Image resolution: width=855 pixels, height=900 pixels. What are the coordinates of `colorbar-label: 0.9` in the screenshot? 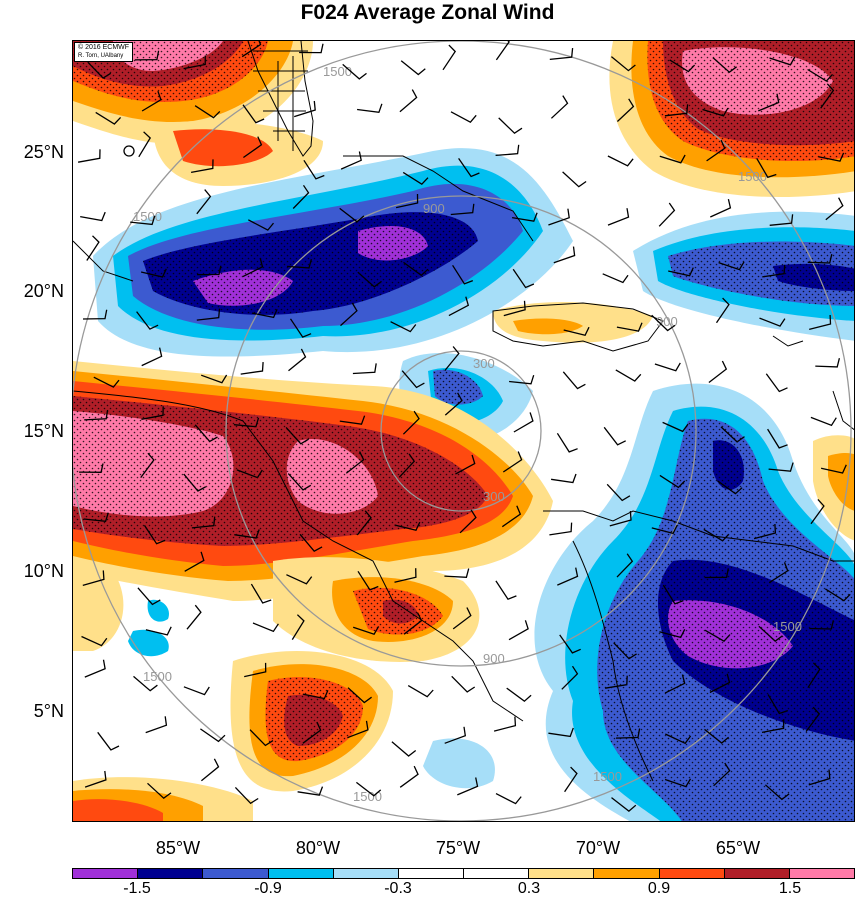 It's located at (659, 888).